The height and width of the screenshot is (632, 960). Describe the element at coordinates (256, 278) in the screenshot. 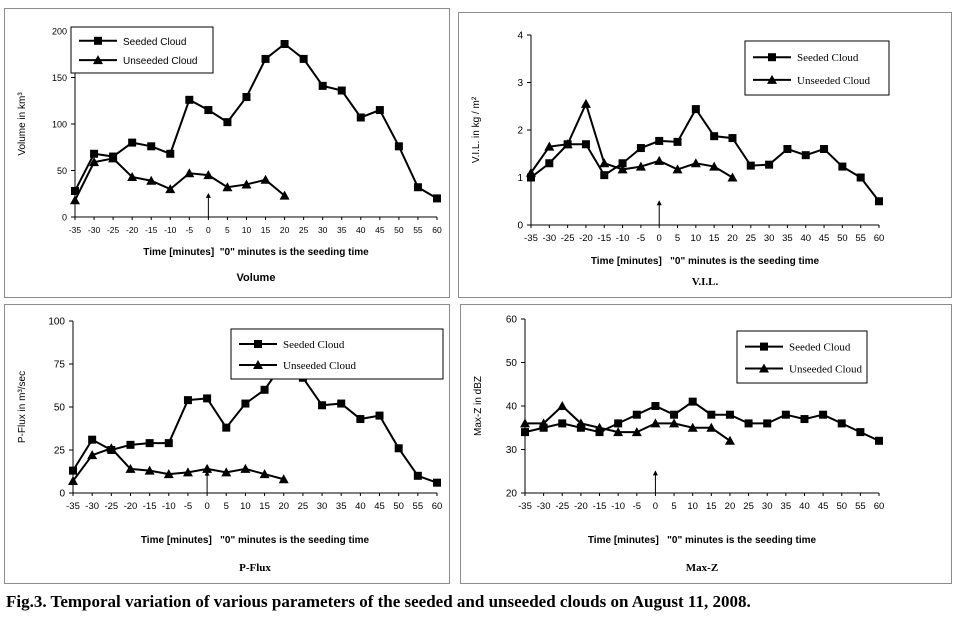

I see `panel-label: Volume` at that location.